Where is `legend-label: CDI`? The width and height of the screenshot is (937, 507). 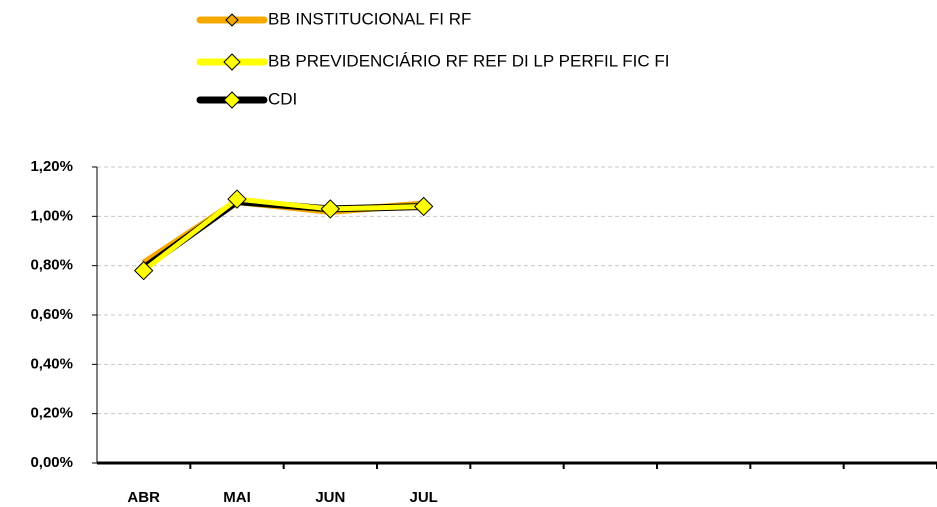
legend-label: CDI is located at coordinates (282, 98).